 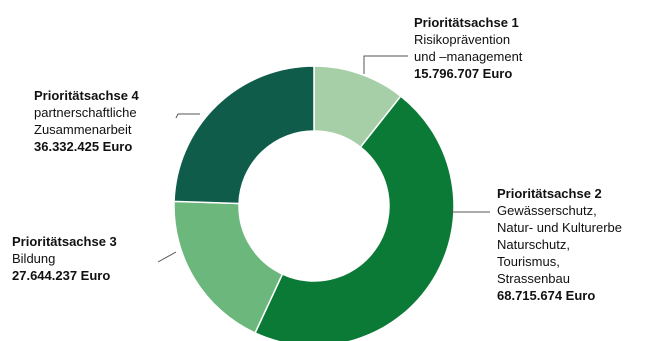 I want to click on slice-4-value: 36.332.425 Euro, so click(x=83, y=146).